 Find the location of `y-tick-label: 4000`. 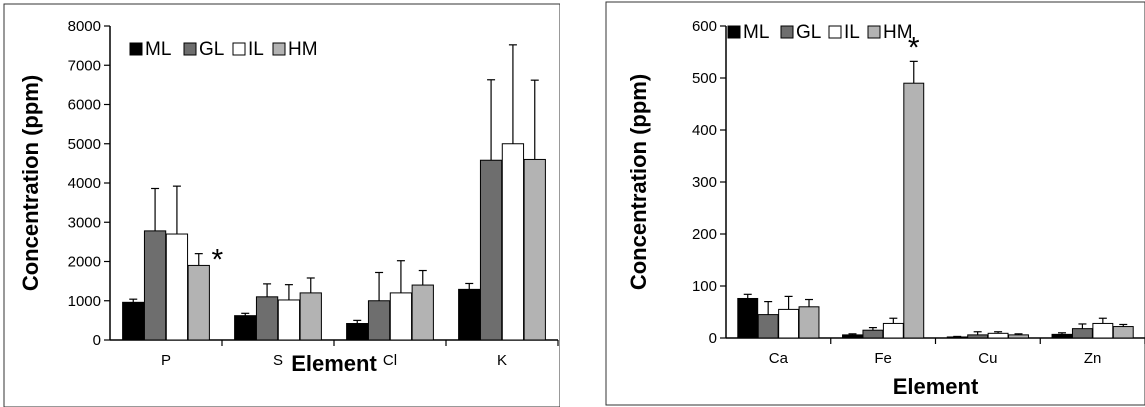

y-tick-label: 4000 is located at coordinates (84, 183).